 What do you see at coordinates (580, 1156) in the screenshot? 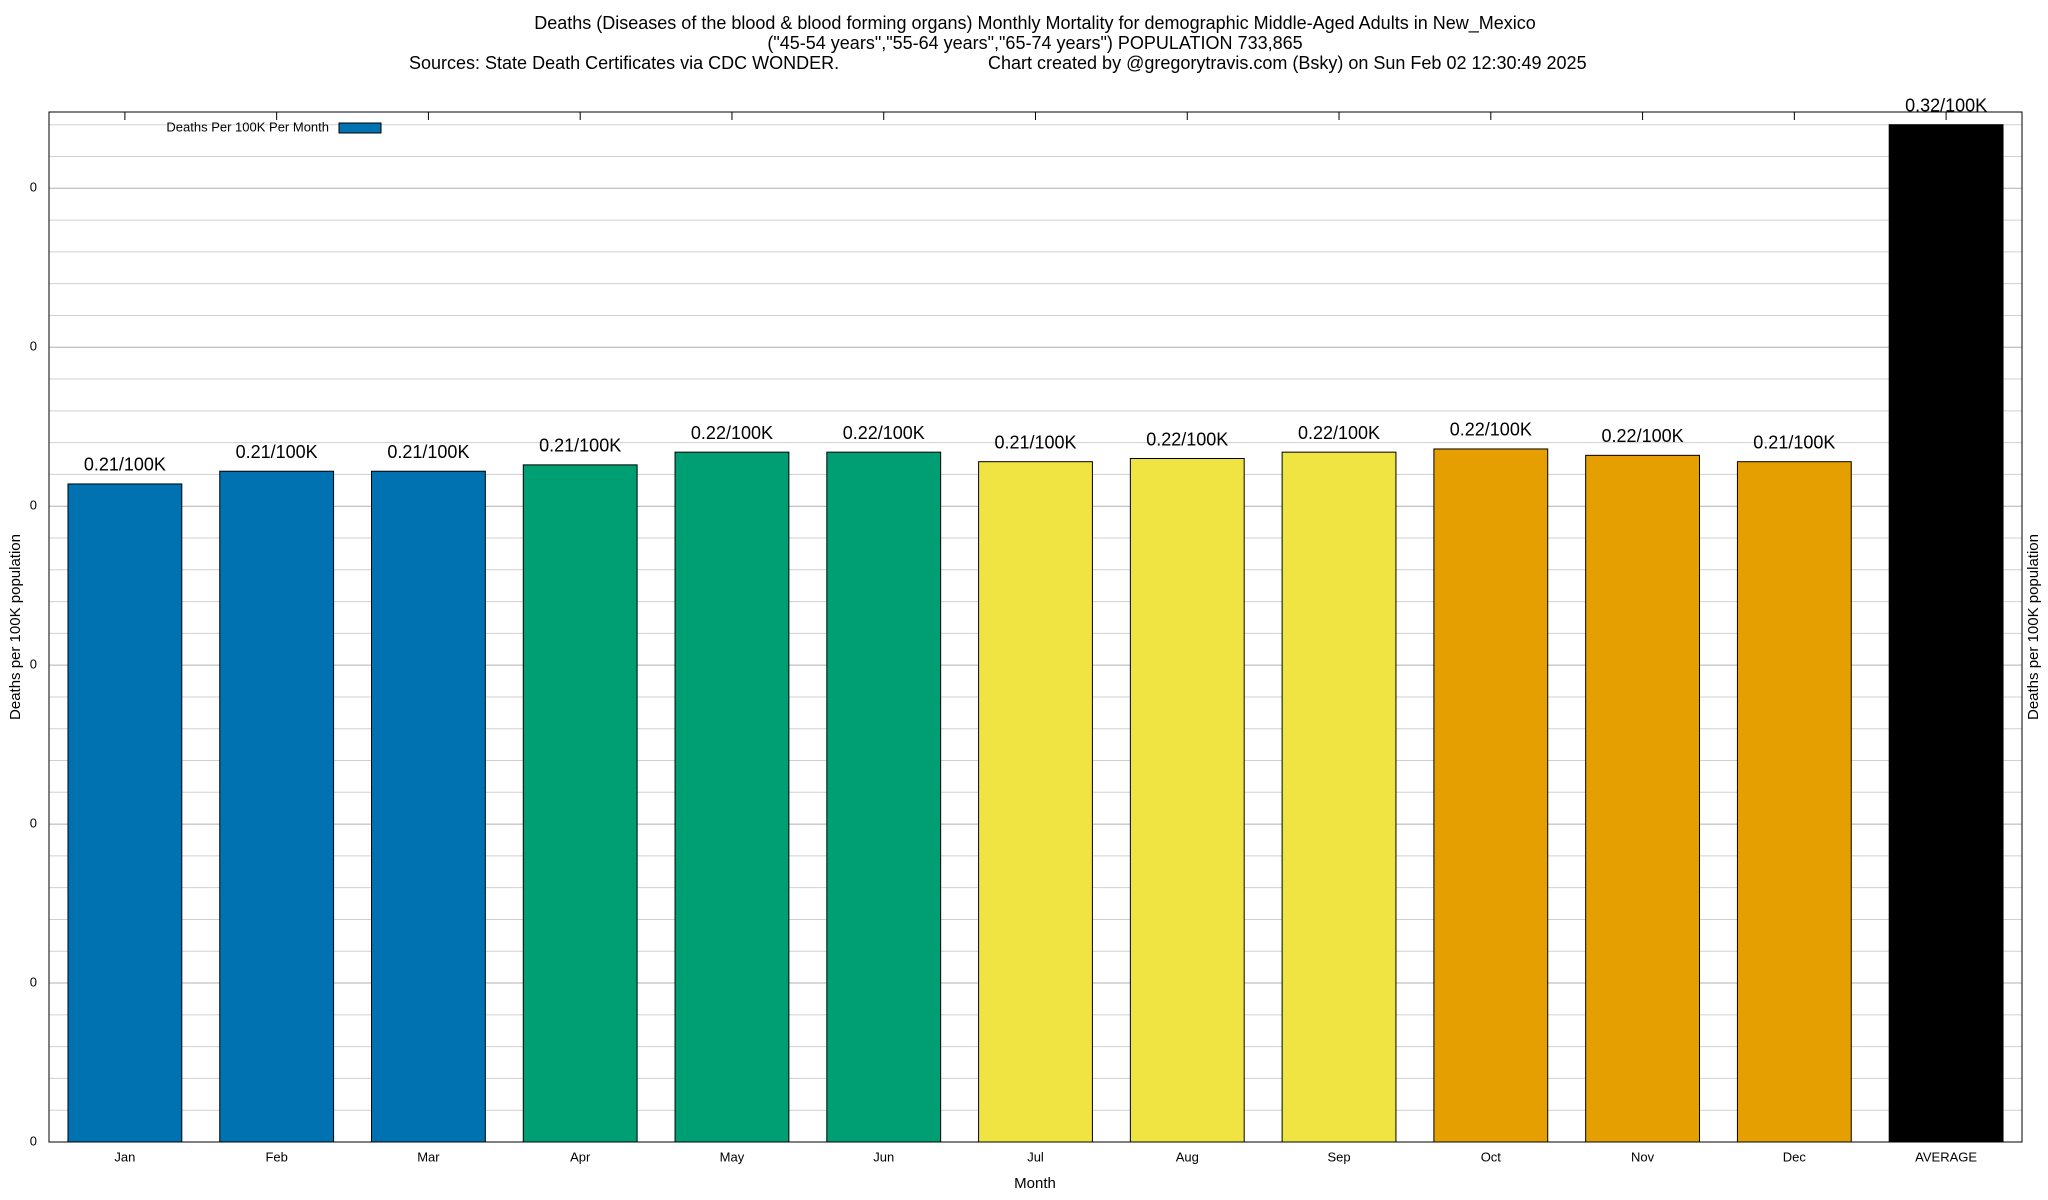
I see `x-tick-label: Apr` at bounding box center [580, 1156].